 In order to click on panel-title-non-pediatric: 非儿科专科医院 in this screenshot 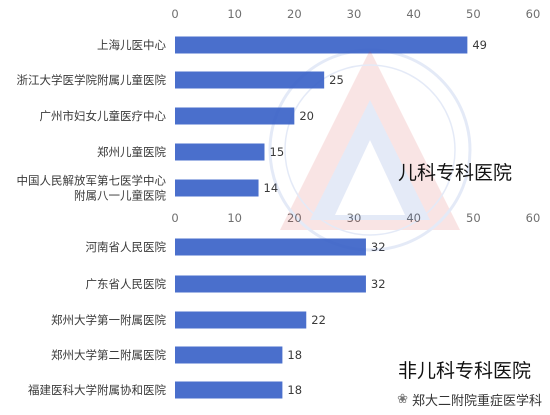, I will do `click(465, 371)`.